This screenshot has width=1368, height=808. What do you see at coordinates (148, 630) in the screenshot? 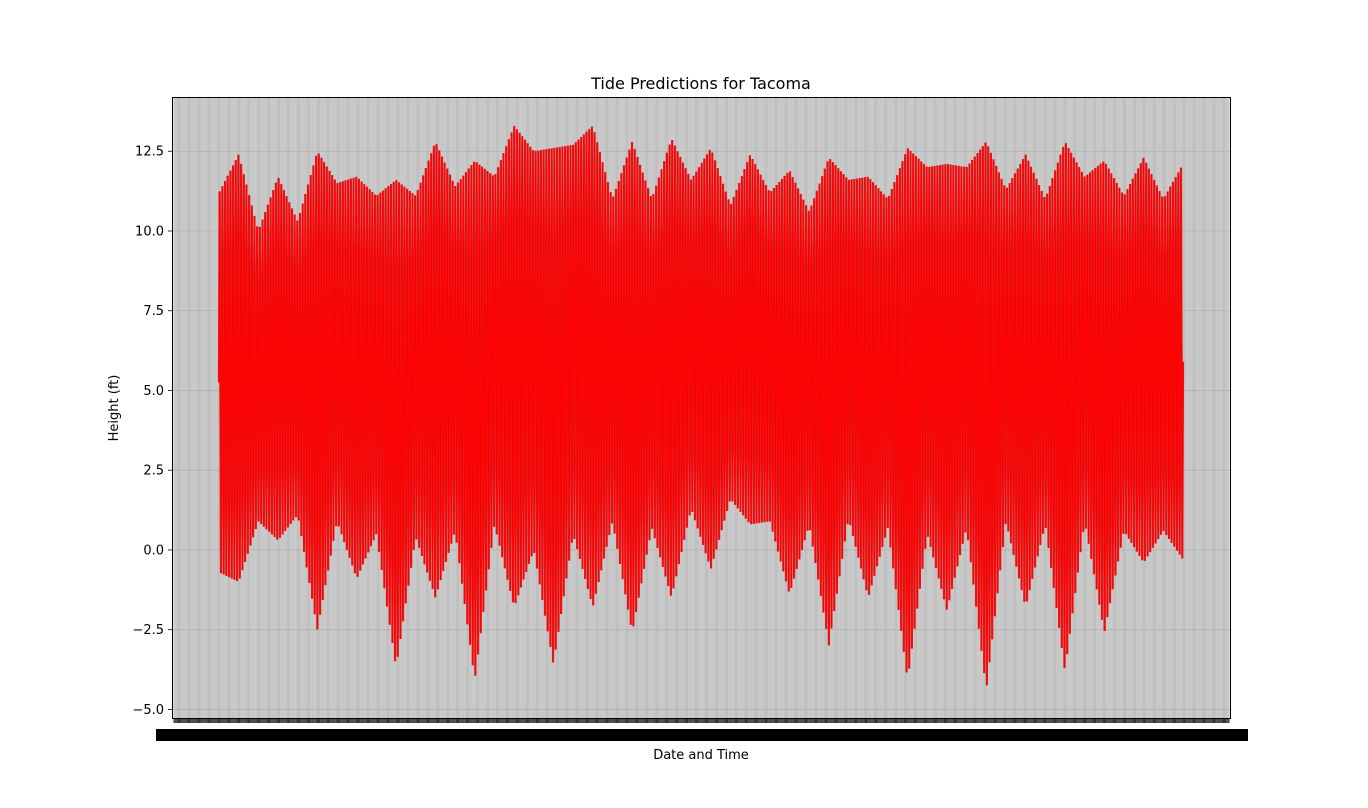
I see `y-tick-label: −2.5` at bounding box center [148, 630].